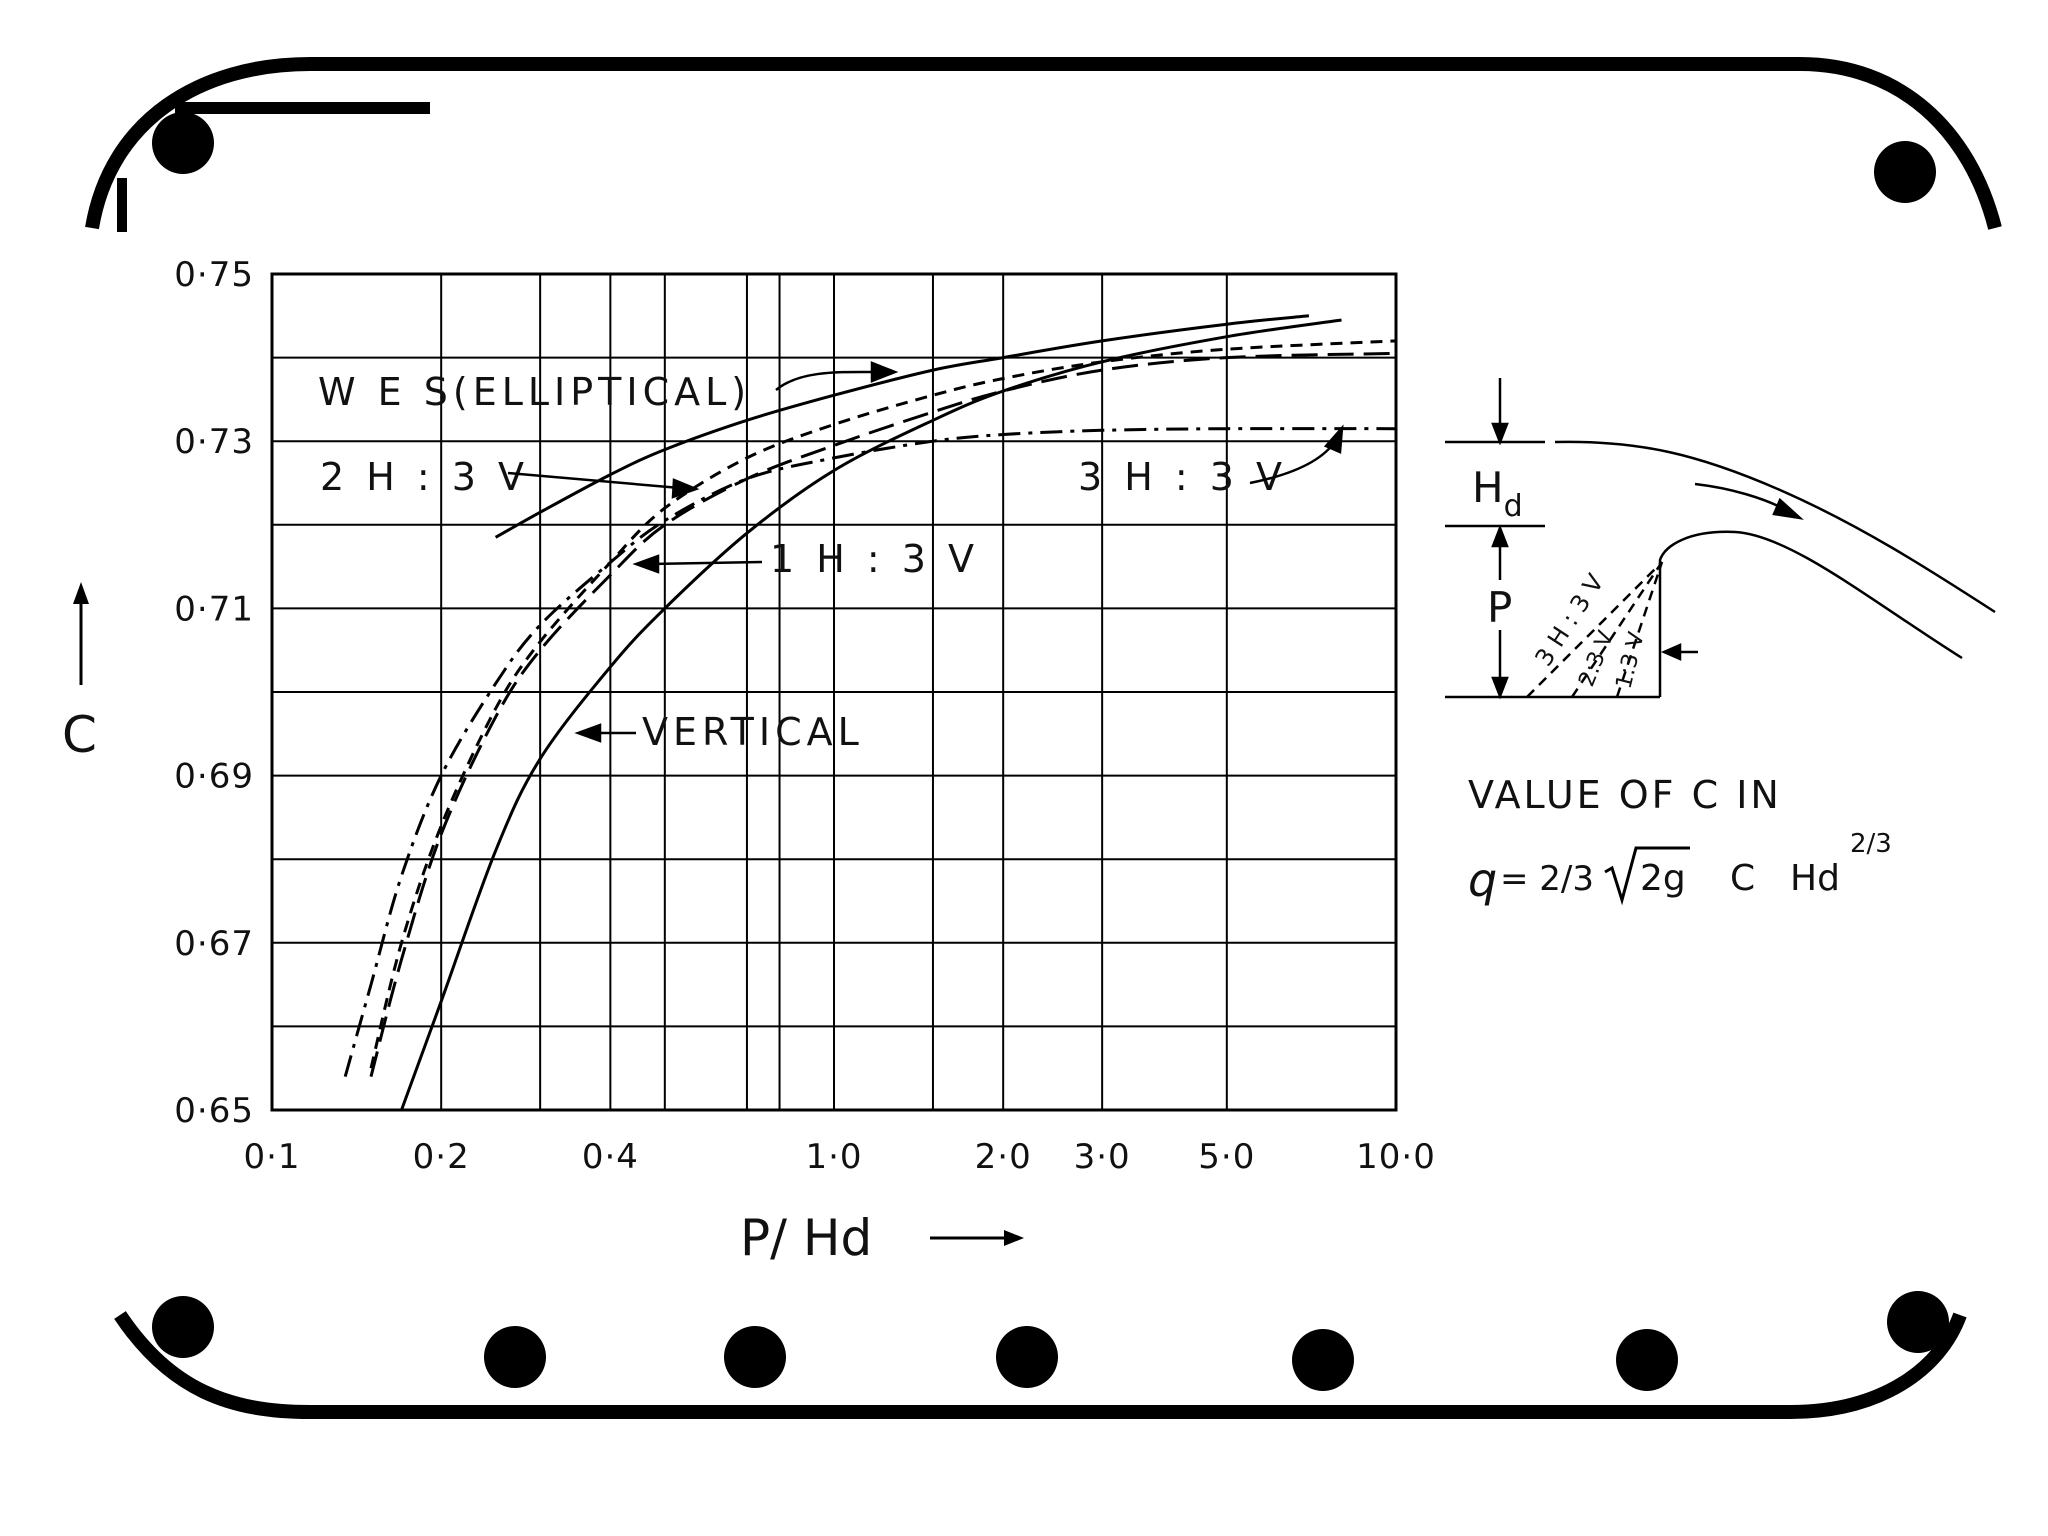 The height and width of the screenshot is (1536, 2048). Describe the element at coordinates (1625, 795) in the screenshot. I see `caption-line-1: VALUE OF C IN` at that location.